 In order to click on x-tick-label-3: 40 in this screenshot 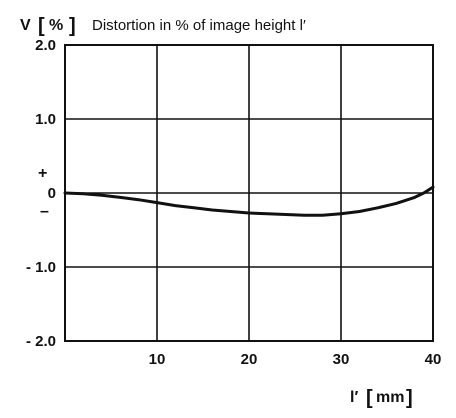, I will do `click(433, 359)`.